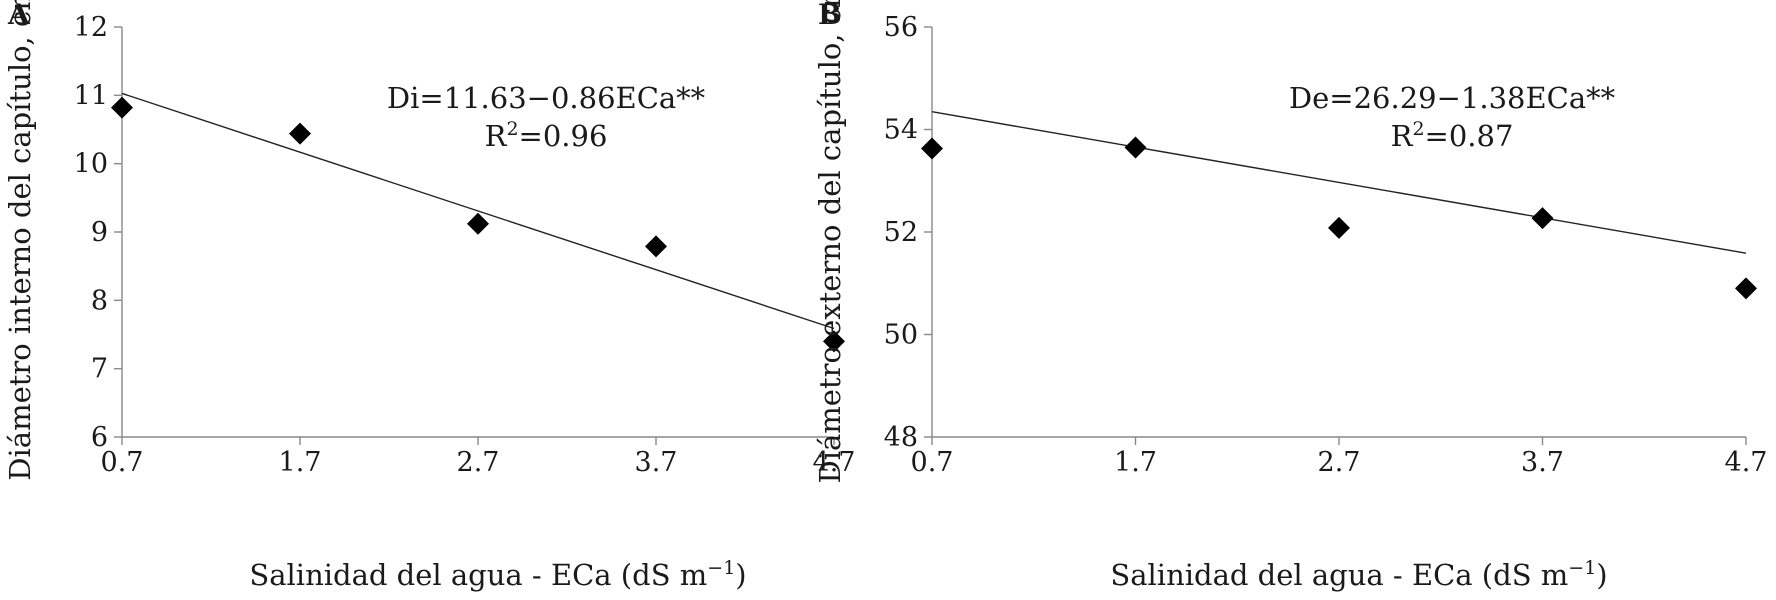 This screenshot has height=600, width=1776. What do you see at coordinates (1339, 182) in the screenshot?
I see `trend-line` at bounding box center [1339, 182].